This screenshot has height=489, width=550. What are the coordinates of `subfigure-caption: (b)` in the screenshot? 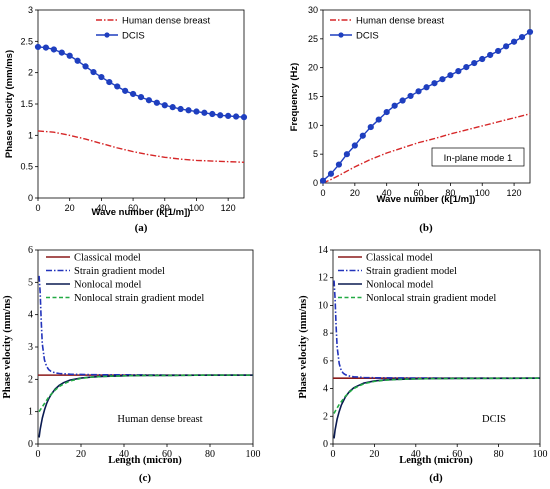 It's located at (426, 228).